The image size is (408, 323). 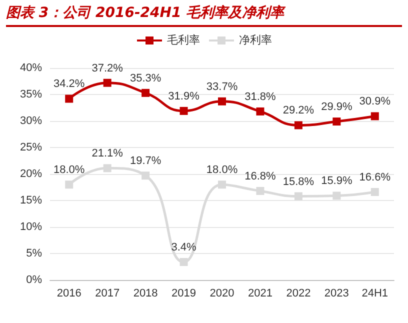 What do you see at coordinates (183, 40) in the screenshot?
I see `legend-label: 毛利率` at bounding box center [183, 40].